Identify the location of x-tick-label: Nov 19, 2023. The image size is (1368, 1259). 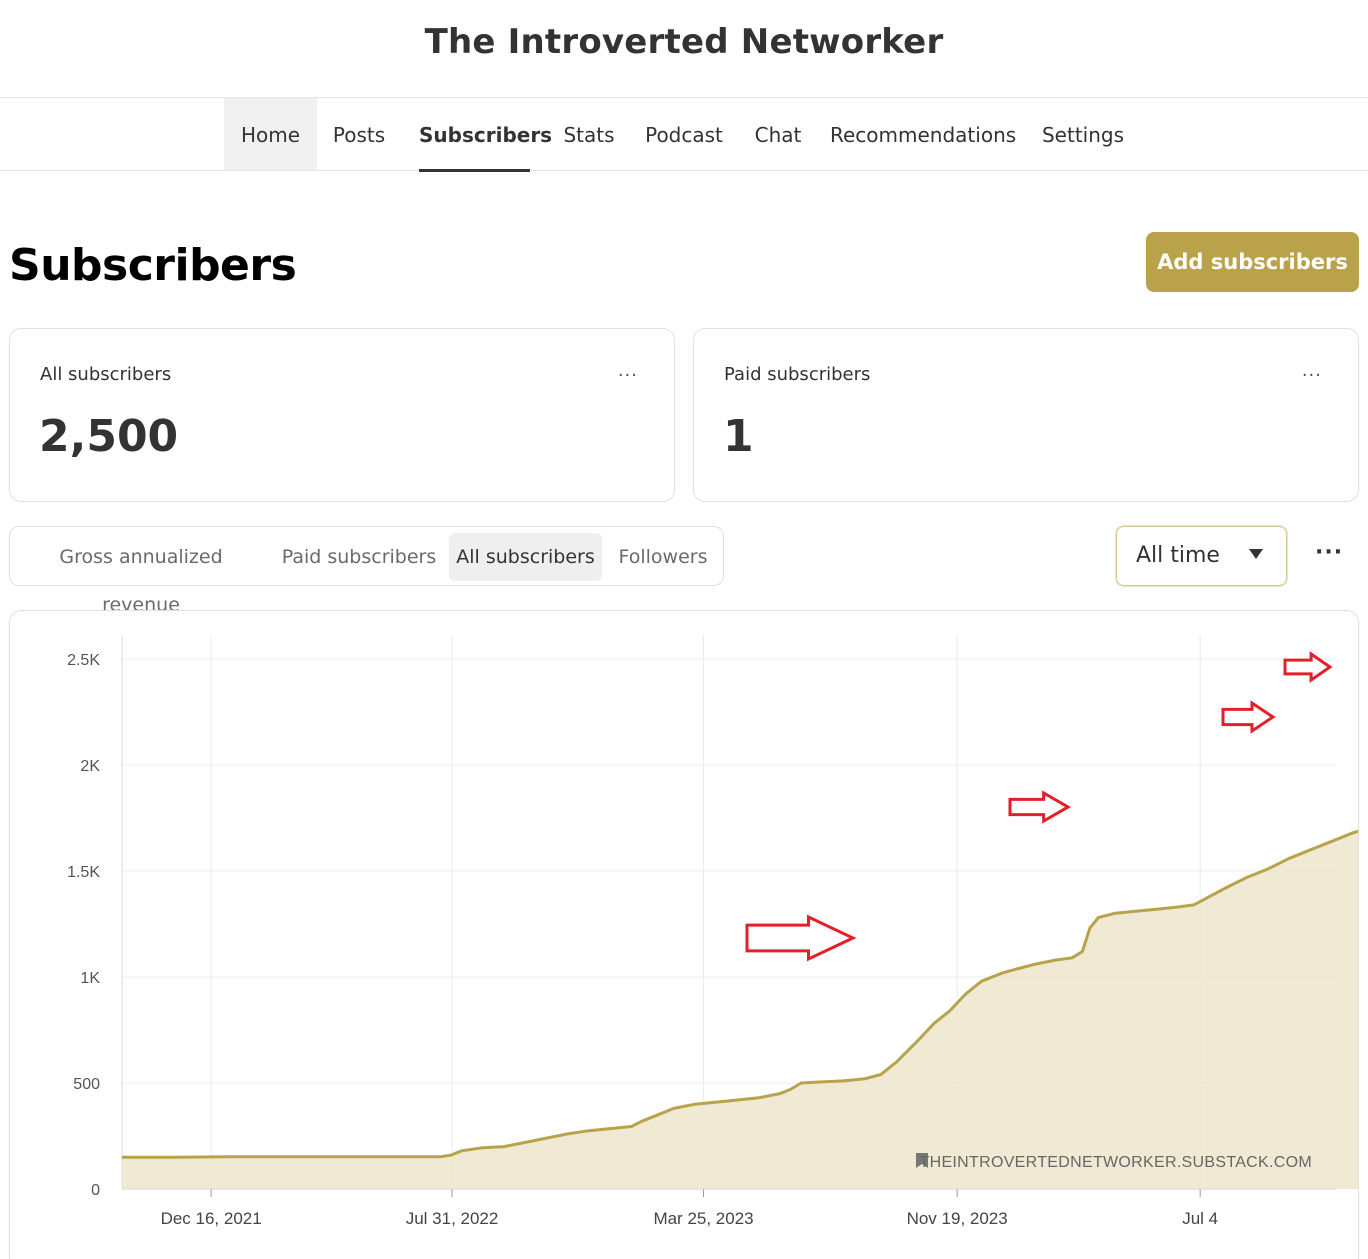
(957, 1218).